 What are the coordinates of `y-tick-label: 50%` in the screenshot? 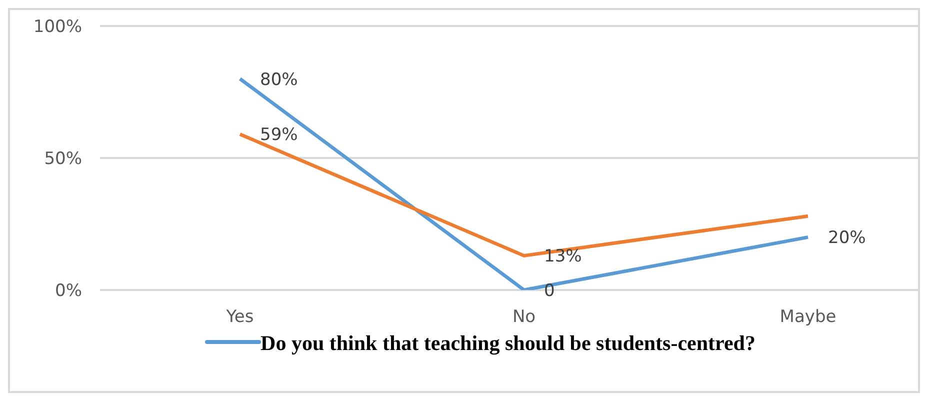 It's located at (63, 159).